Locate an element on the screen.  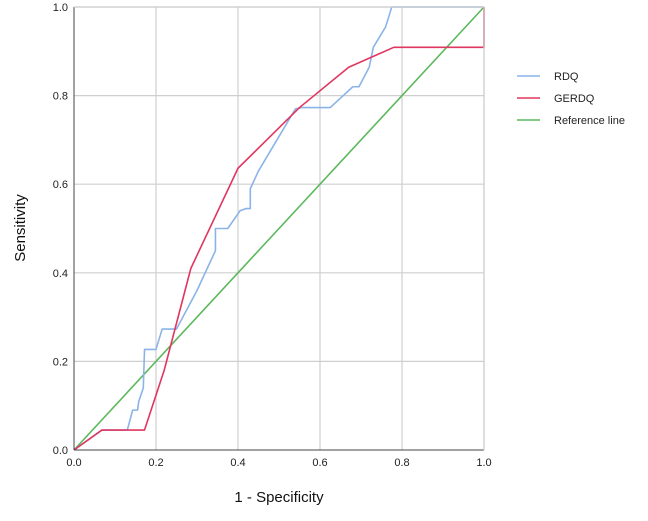
x-tick-label: 0.6 is located at coordinates (319, 463).